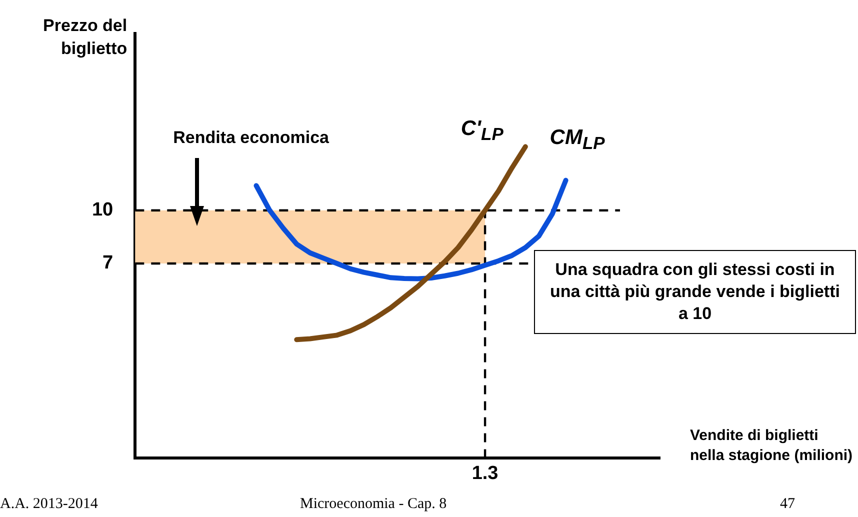 This screenshot has height=517, width=858. Describe the element at coordinates (485, 473) in the screenshot. I see `x-tick-label: 1.3` at that location.